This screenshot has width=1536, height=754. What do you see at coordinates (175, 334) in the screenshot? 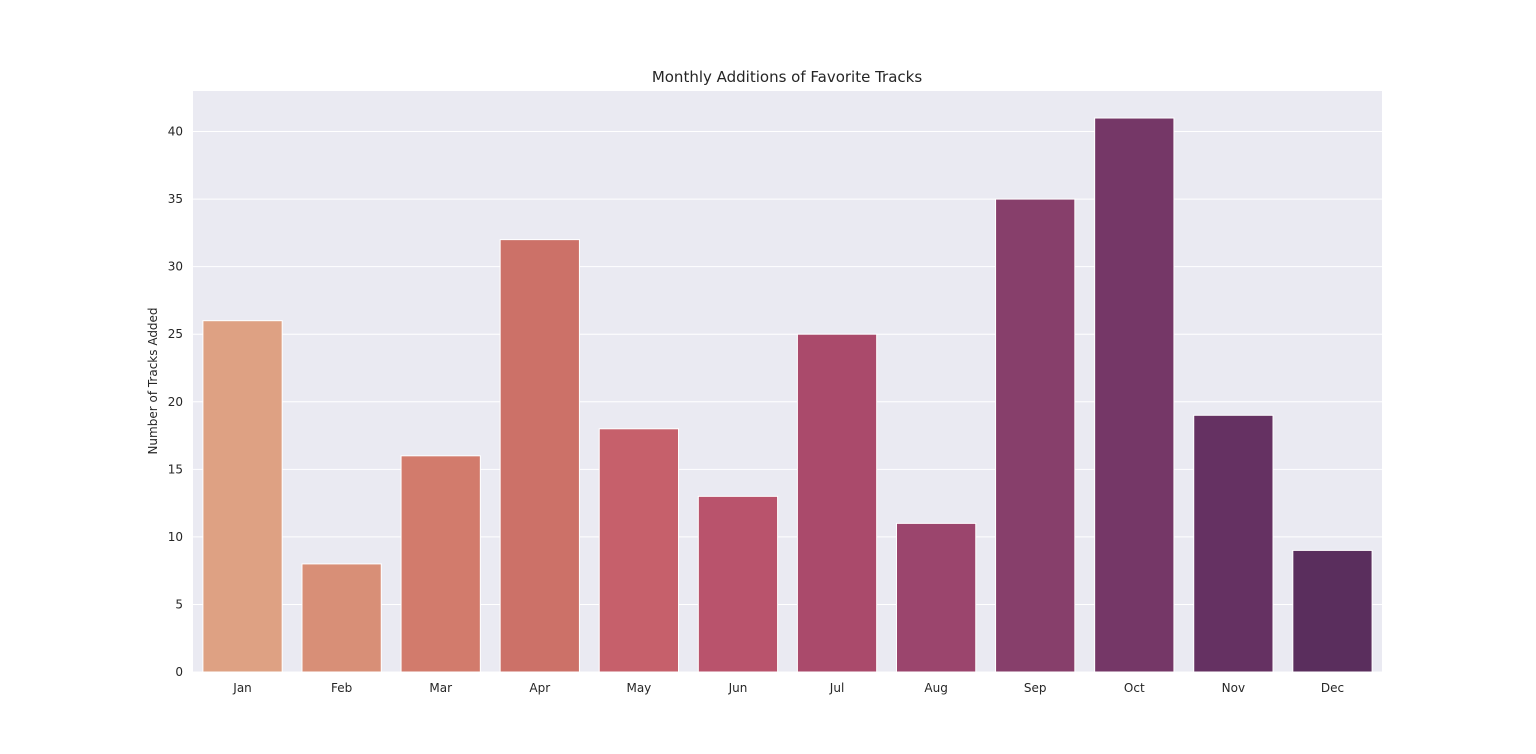
I see `y-tick-label: 25` at bounding box center [175, 334].